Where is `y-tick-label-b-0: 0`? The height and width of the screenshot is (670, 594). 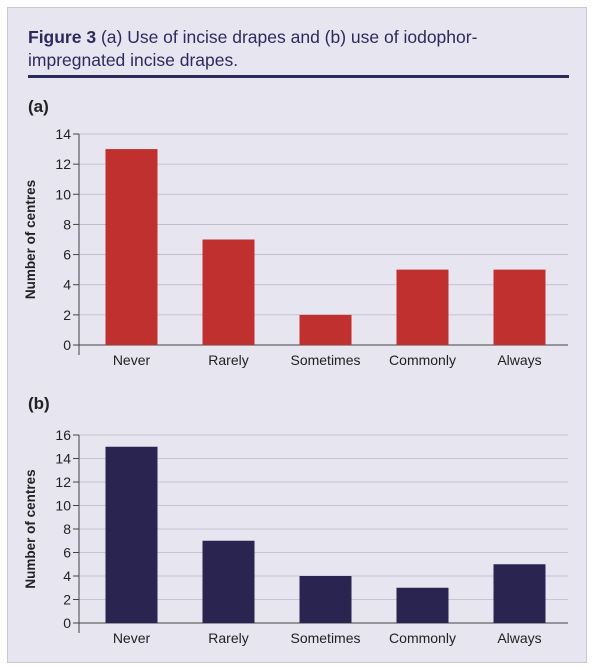 y-tick-label-b-0: 0 is located at coordinates (67, 623).